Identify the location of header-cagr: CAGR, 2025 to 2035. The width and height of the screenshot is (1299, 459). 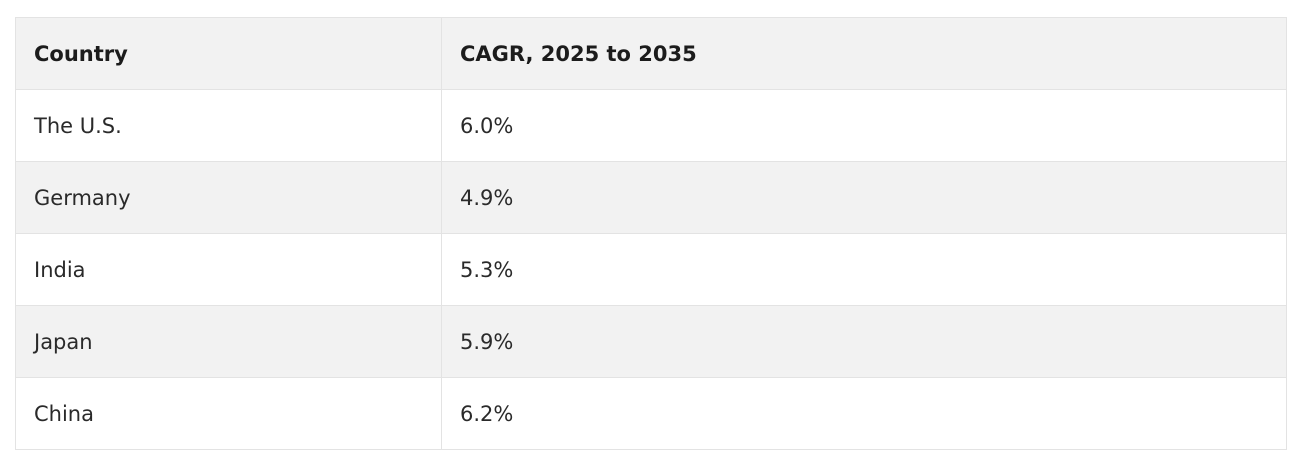
(864, 53).